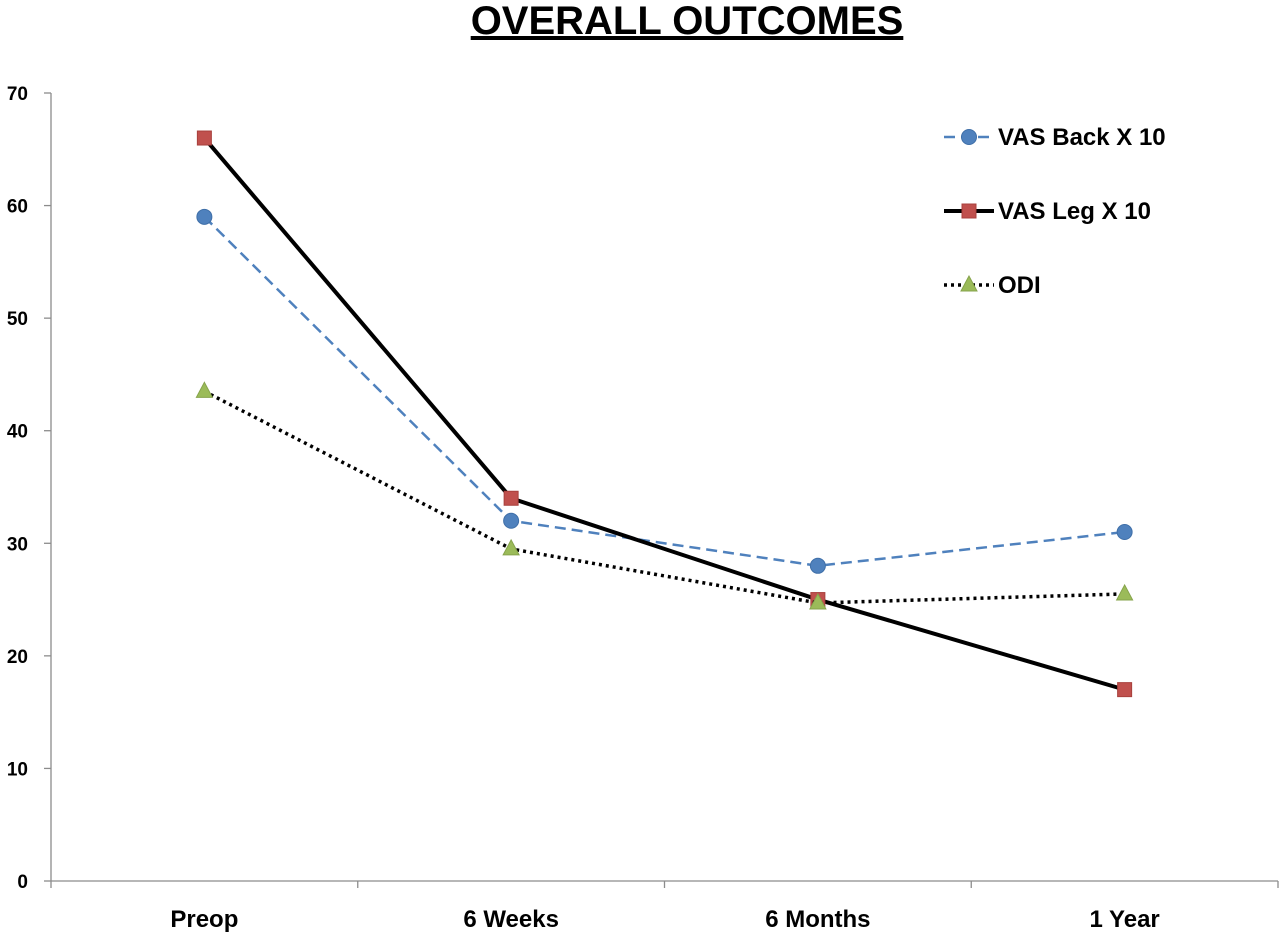  I want to click on y-tick-label: 0, so click(22, 882).